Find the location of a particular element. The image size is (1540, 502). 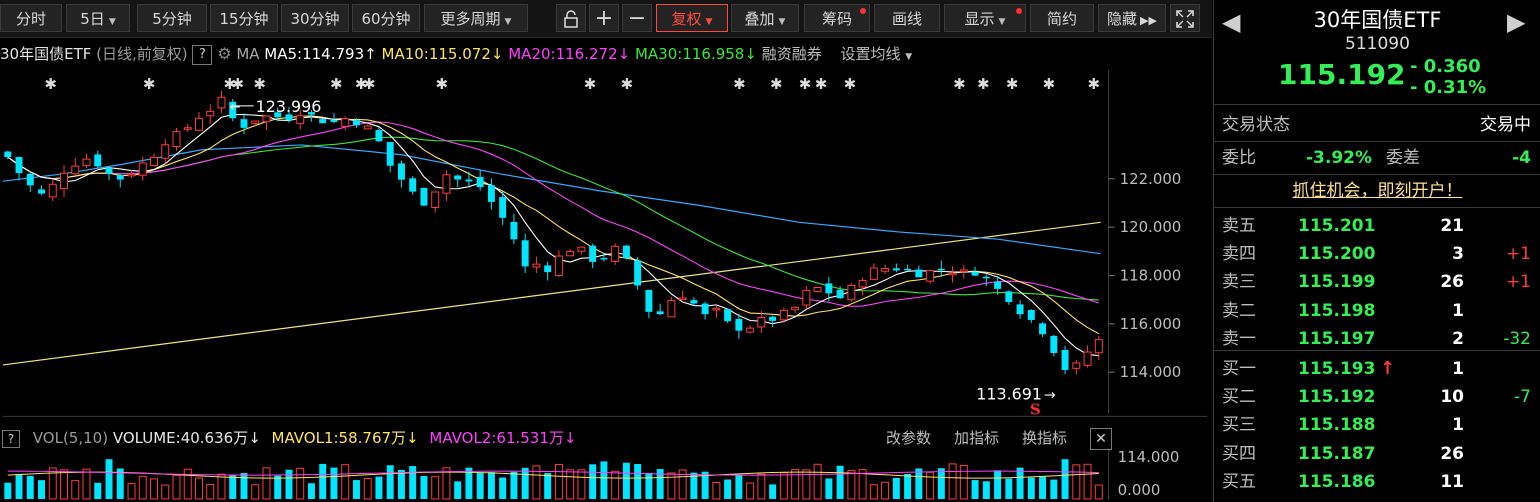

level-price: 115.201 is located at coordinates (1337, 226).